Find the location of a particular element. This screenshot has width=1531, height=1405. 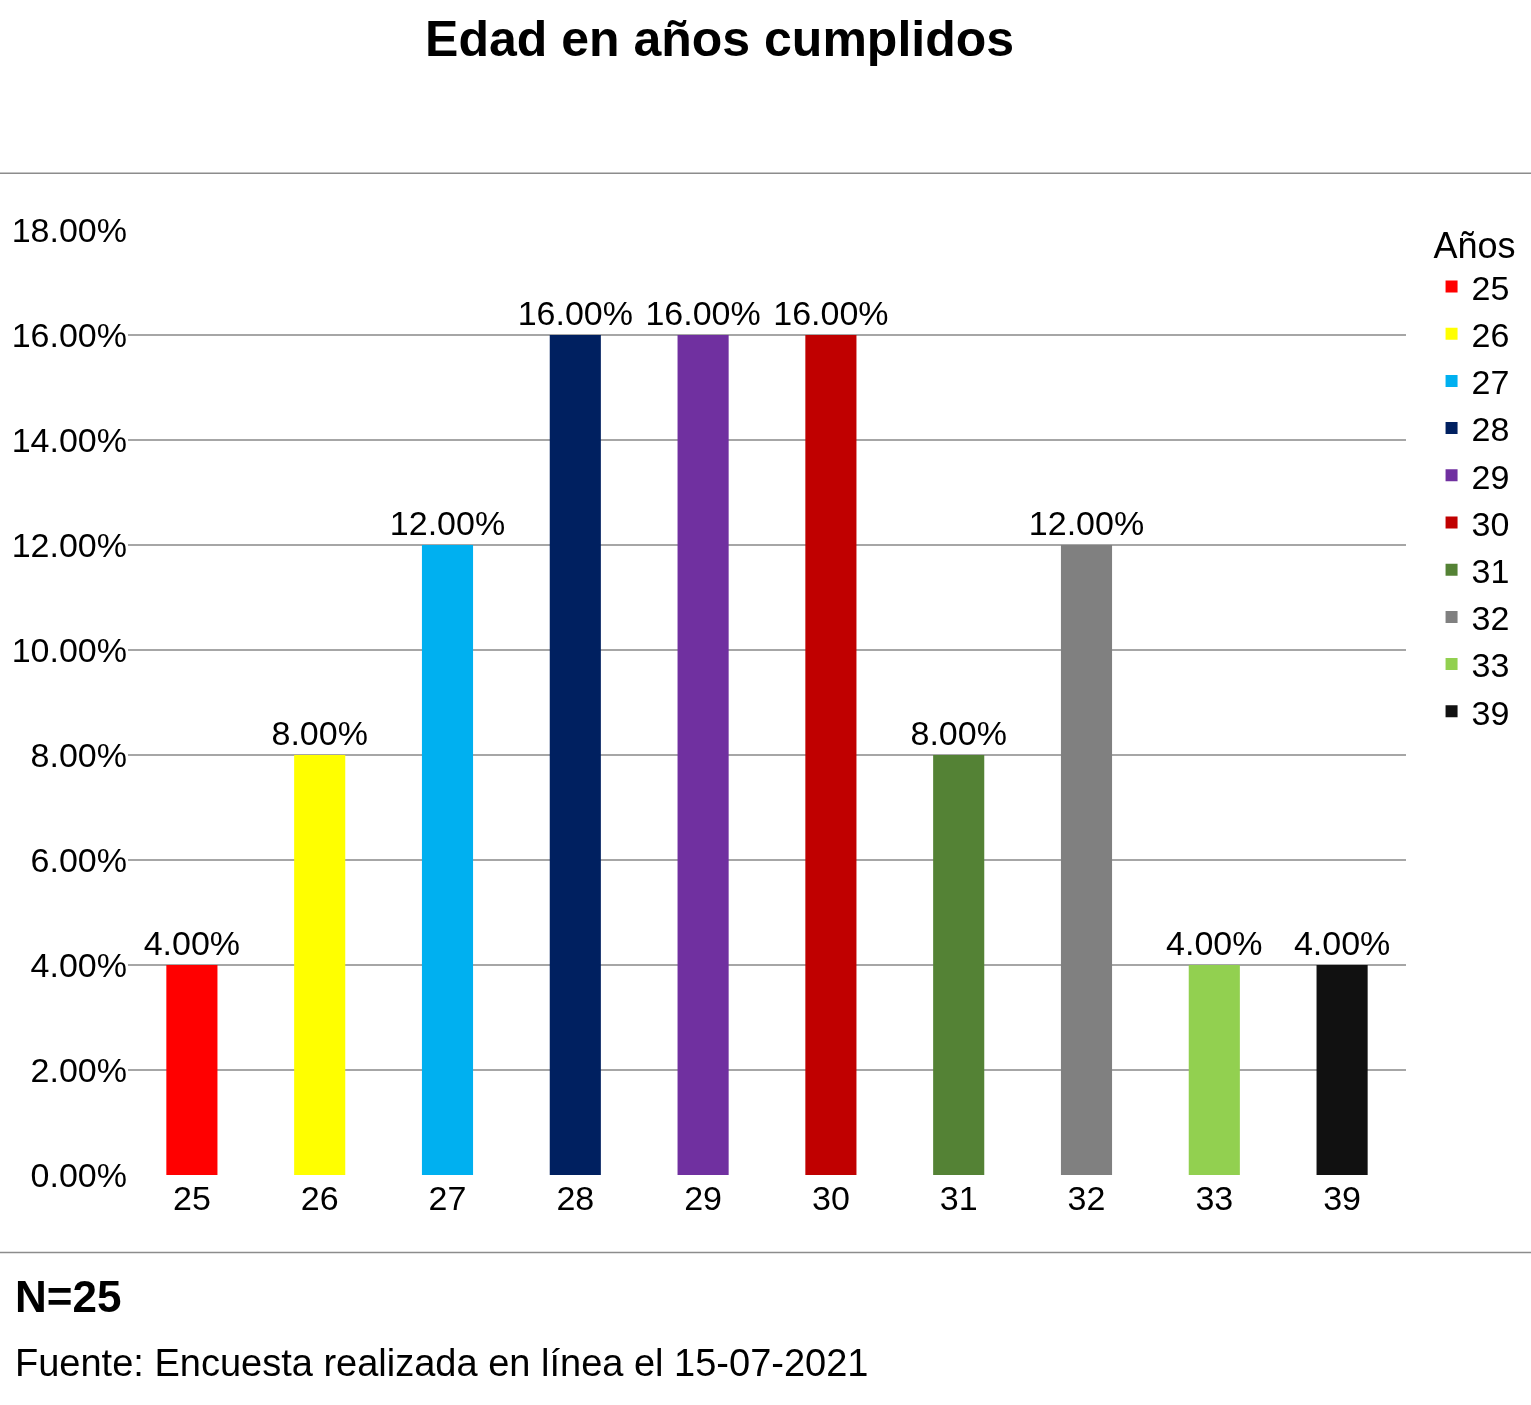

legend-label: 31 is located at coordinates (1490, 570).